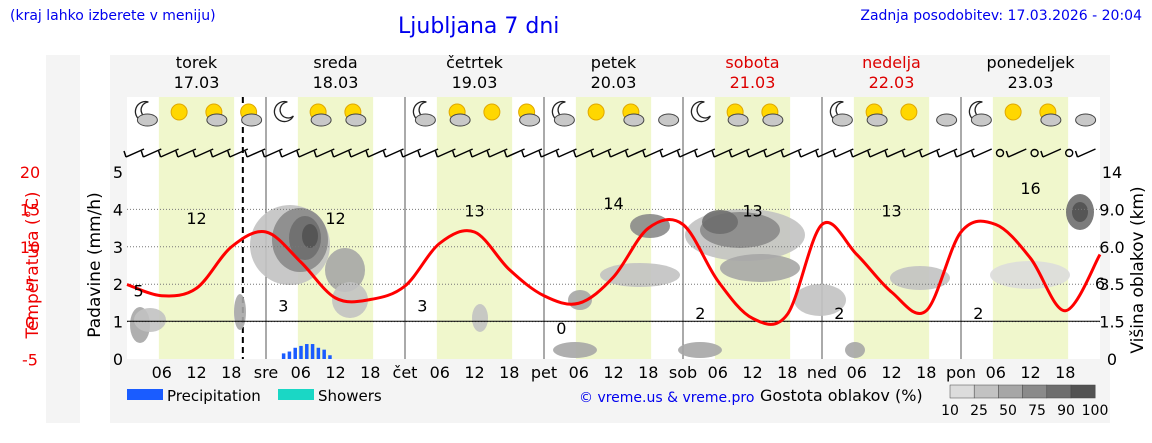 Image resolution: width=1152 pixels, height=443 pixels. I want to click on density-legend-value: 50, so click(1008, 411).